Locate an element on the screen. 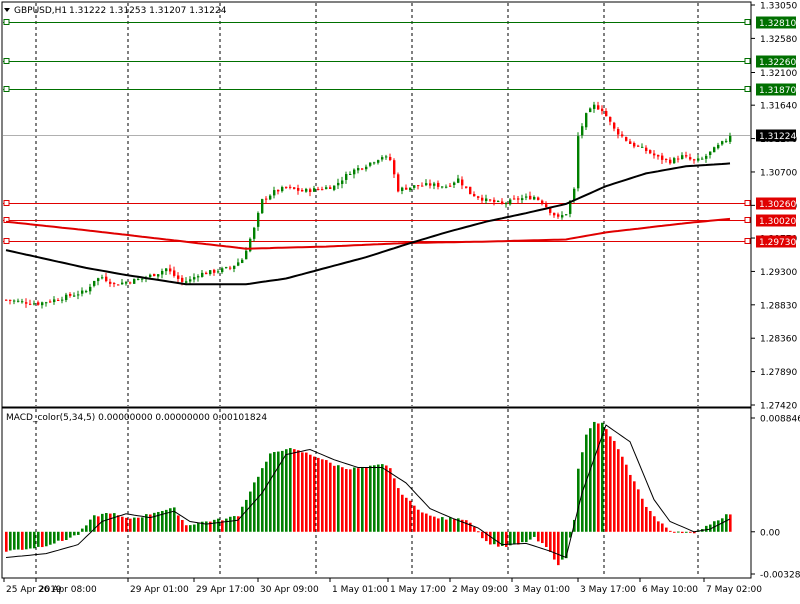 This screenshot has height=604, width=800. dropdown-triangle-icon is located at coordinates (7, 10).